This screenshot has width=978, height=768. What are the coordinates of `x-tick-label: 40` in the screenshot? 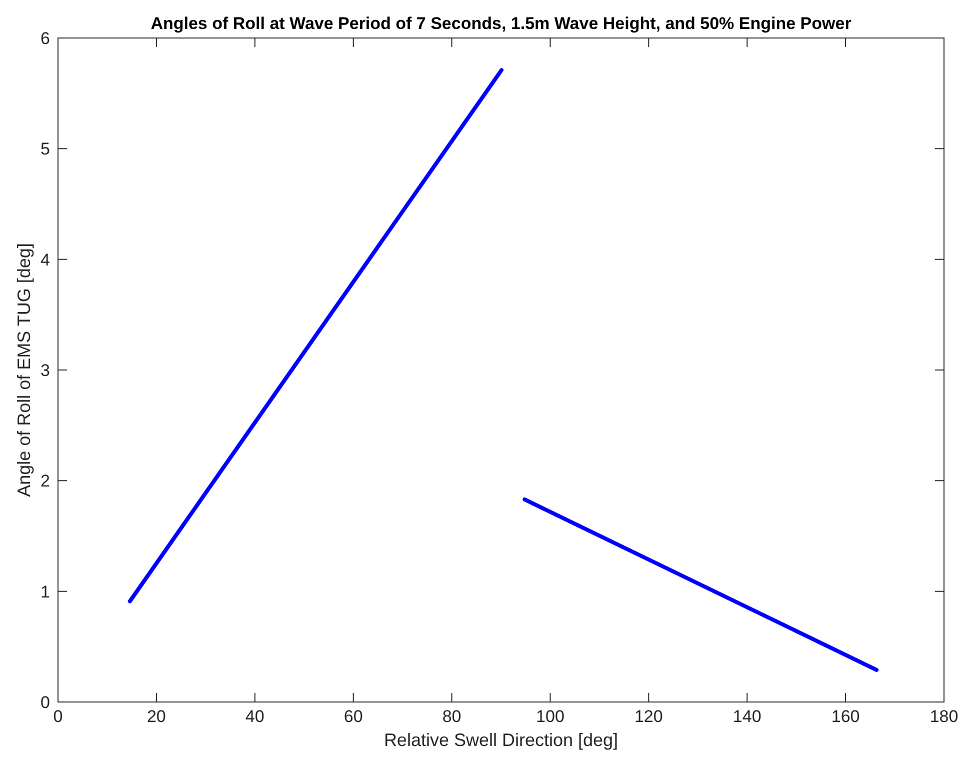 It's located at (254, 716).